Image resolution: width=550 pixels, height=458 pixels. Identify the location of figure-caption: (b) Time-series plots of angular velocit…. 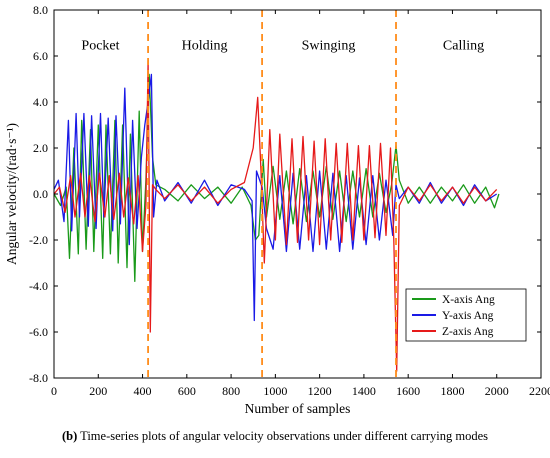
(275, 436).